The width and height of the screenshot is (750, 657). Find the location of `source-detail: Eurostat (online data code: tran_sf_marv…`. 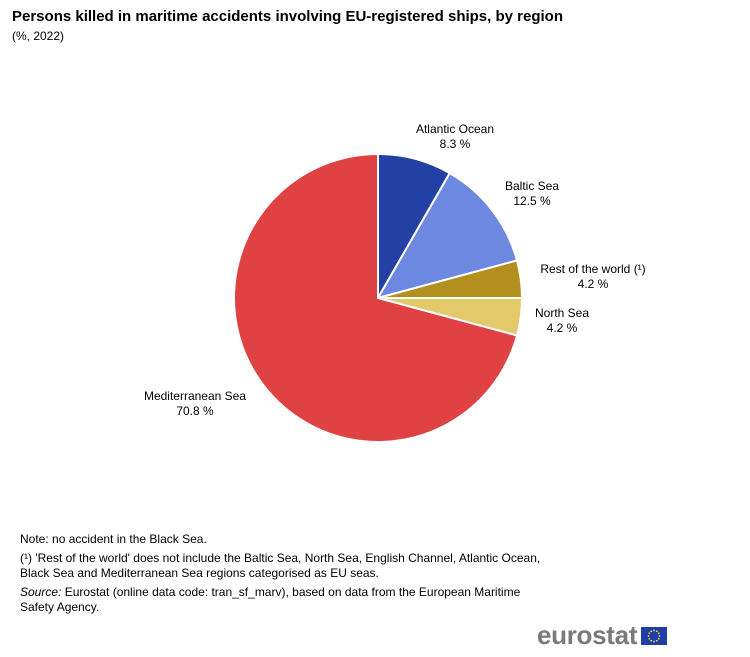

source-detail: Eurostat (online data code: tran_sf_marv… is located at coordinates (270, 599).